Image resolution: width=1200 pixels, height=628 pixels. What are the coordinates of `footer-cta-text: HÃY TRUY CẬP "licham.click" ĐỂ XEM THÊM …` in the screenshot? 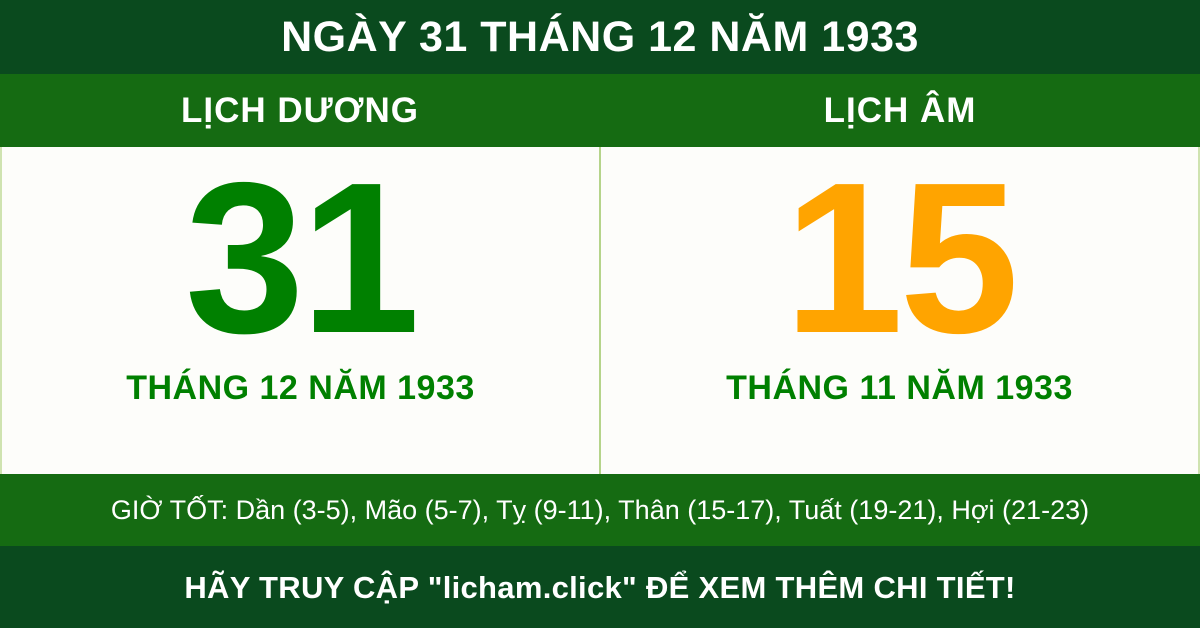 It's located at (600, 587).